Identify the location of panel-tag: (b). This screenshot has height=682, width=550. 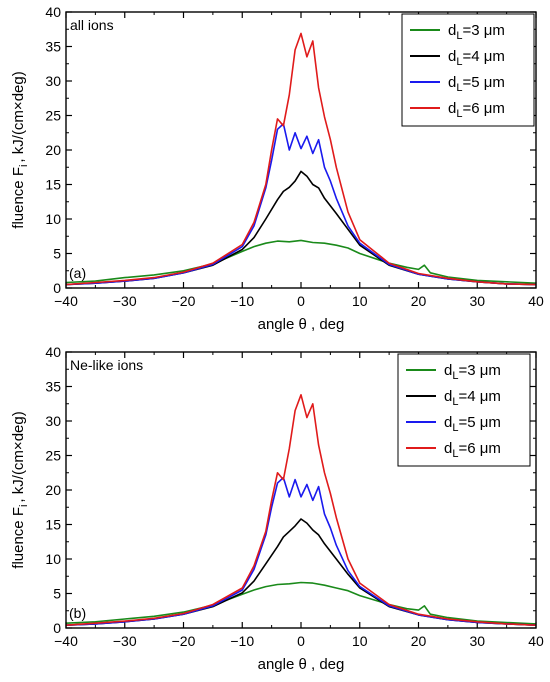
(77, 613).